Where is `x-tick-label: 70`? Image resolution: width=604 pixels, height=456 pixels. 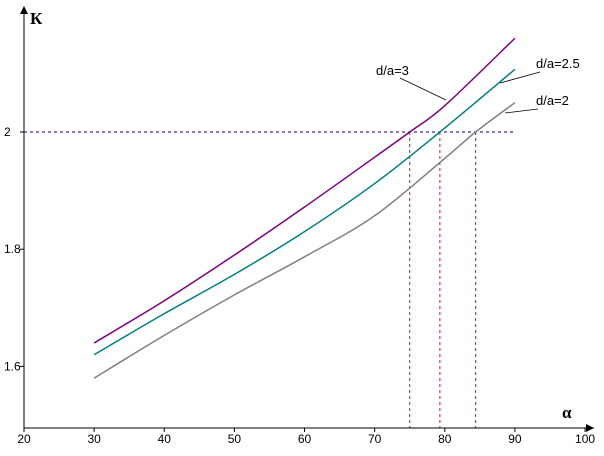
x-tick-label: 70 is located at coordinates (375, 439).